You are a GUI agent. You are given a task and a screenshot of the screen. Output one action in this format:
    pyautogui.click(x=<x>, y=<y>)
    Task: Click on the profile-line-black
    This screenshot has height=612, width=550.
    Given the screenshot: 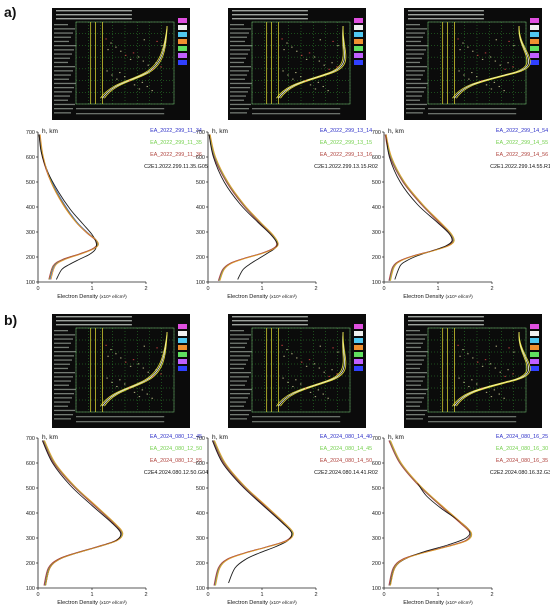 What is the action you would take?
    pyautogui.click(x=430, y=533)
    